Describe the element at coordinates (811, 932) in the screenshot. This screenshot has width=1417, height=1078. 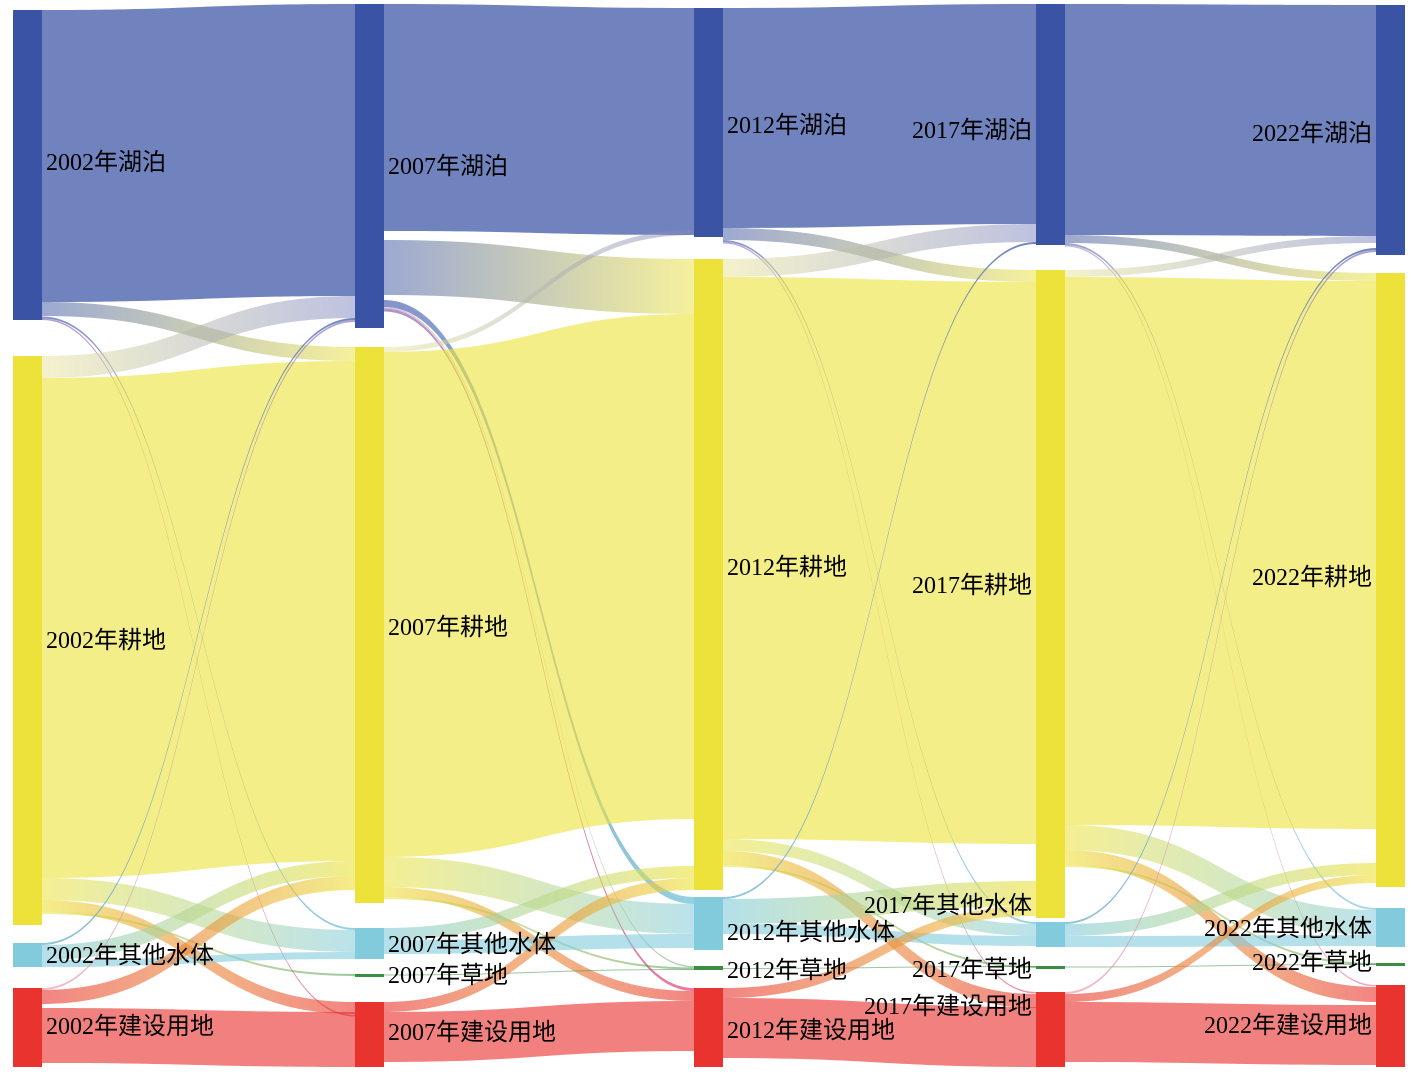
I see `sankey-node-label-2012-water: 2012年其他水体` at that location.